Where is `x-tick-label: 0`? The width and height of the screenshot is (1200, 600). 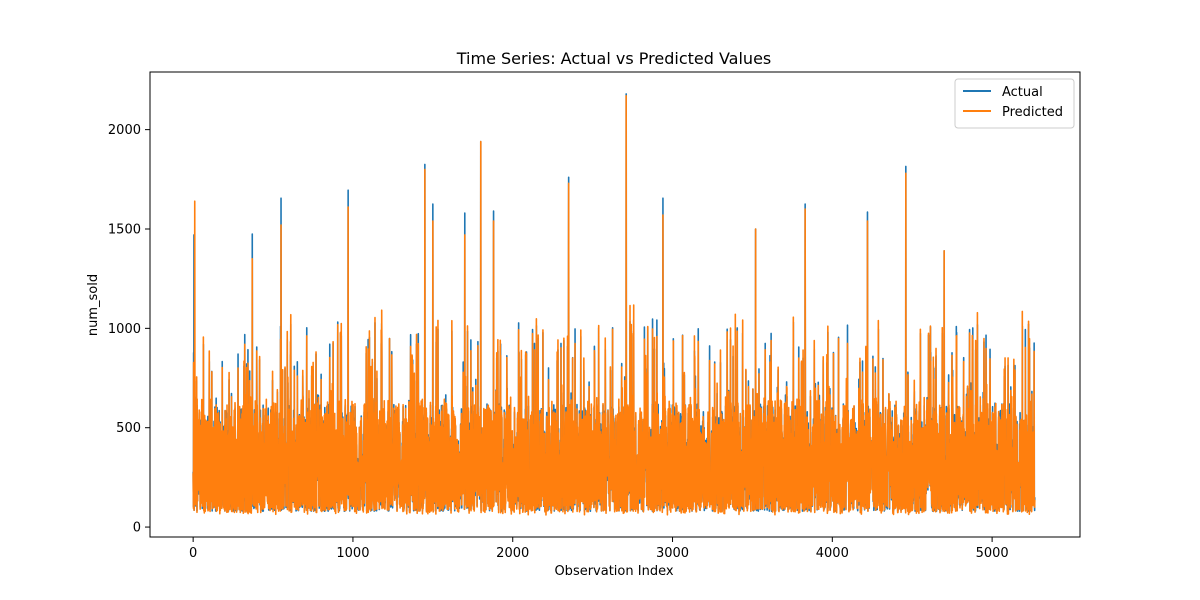
x-tick-label: 0 is located at coordinates (193, 553).